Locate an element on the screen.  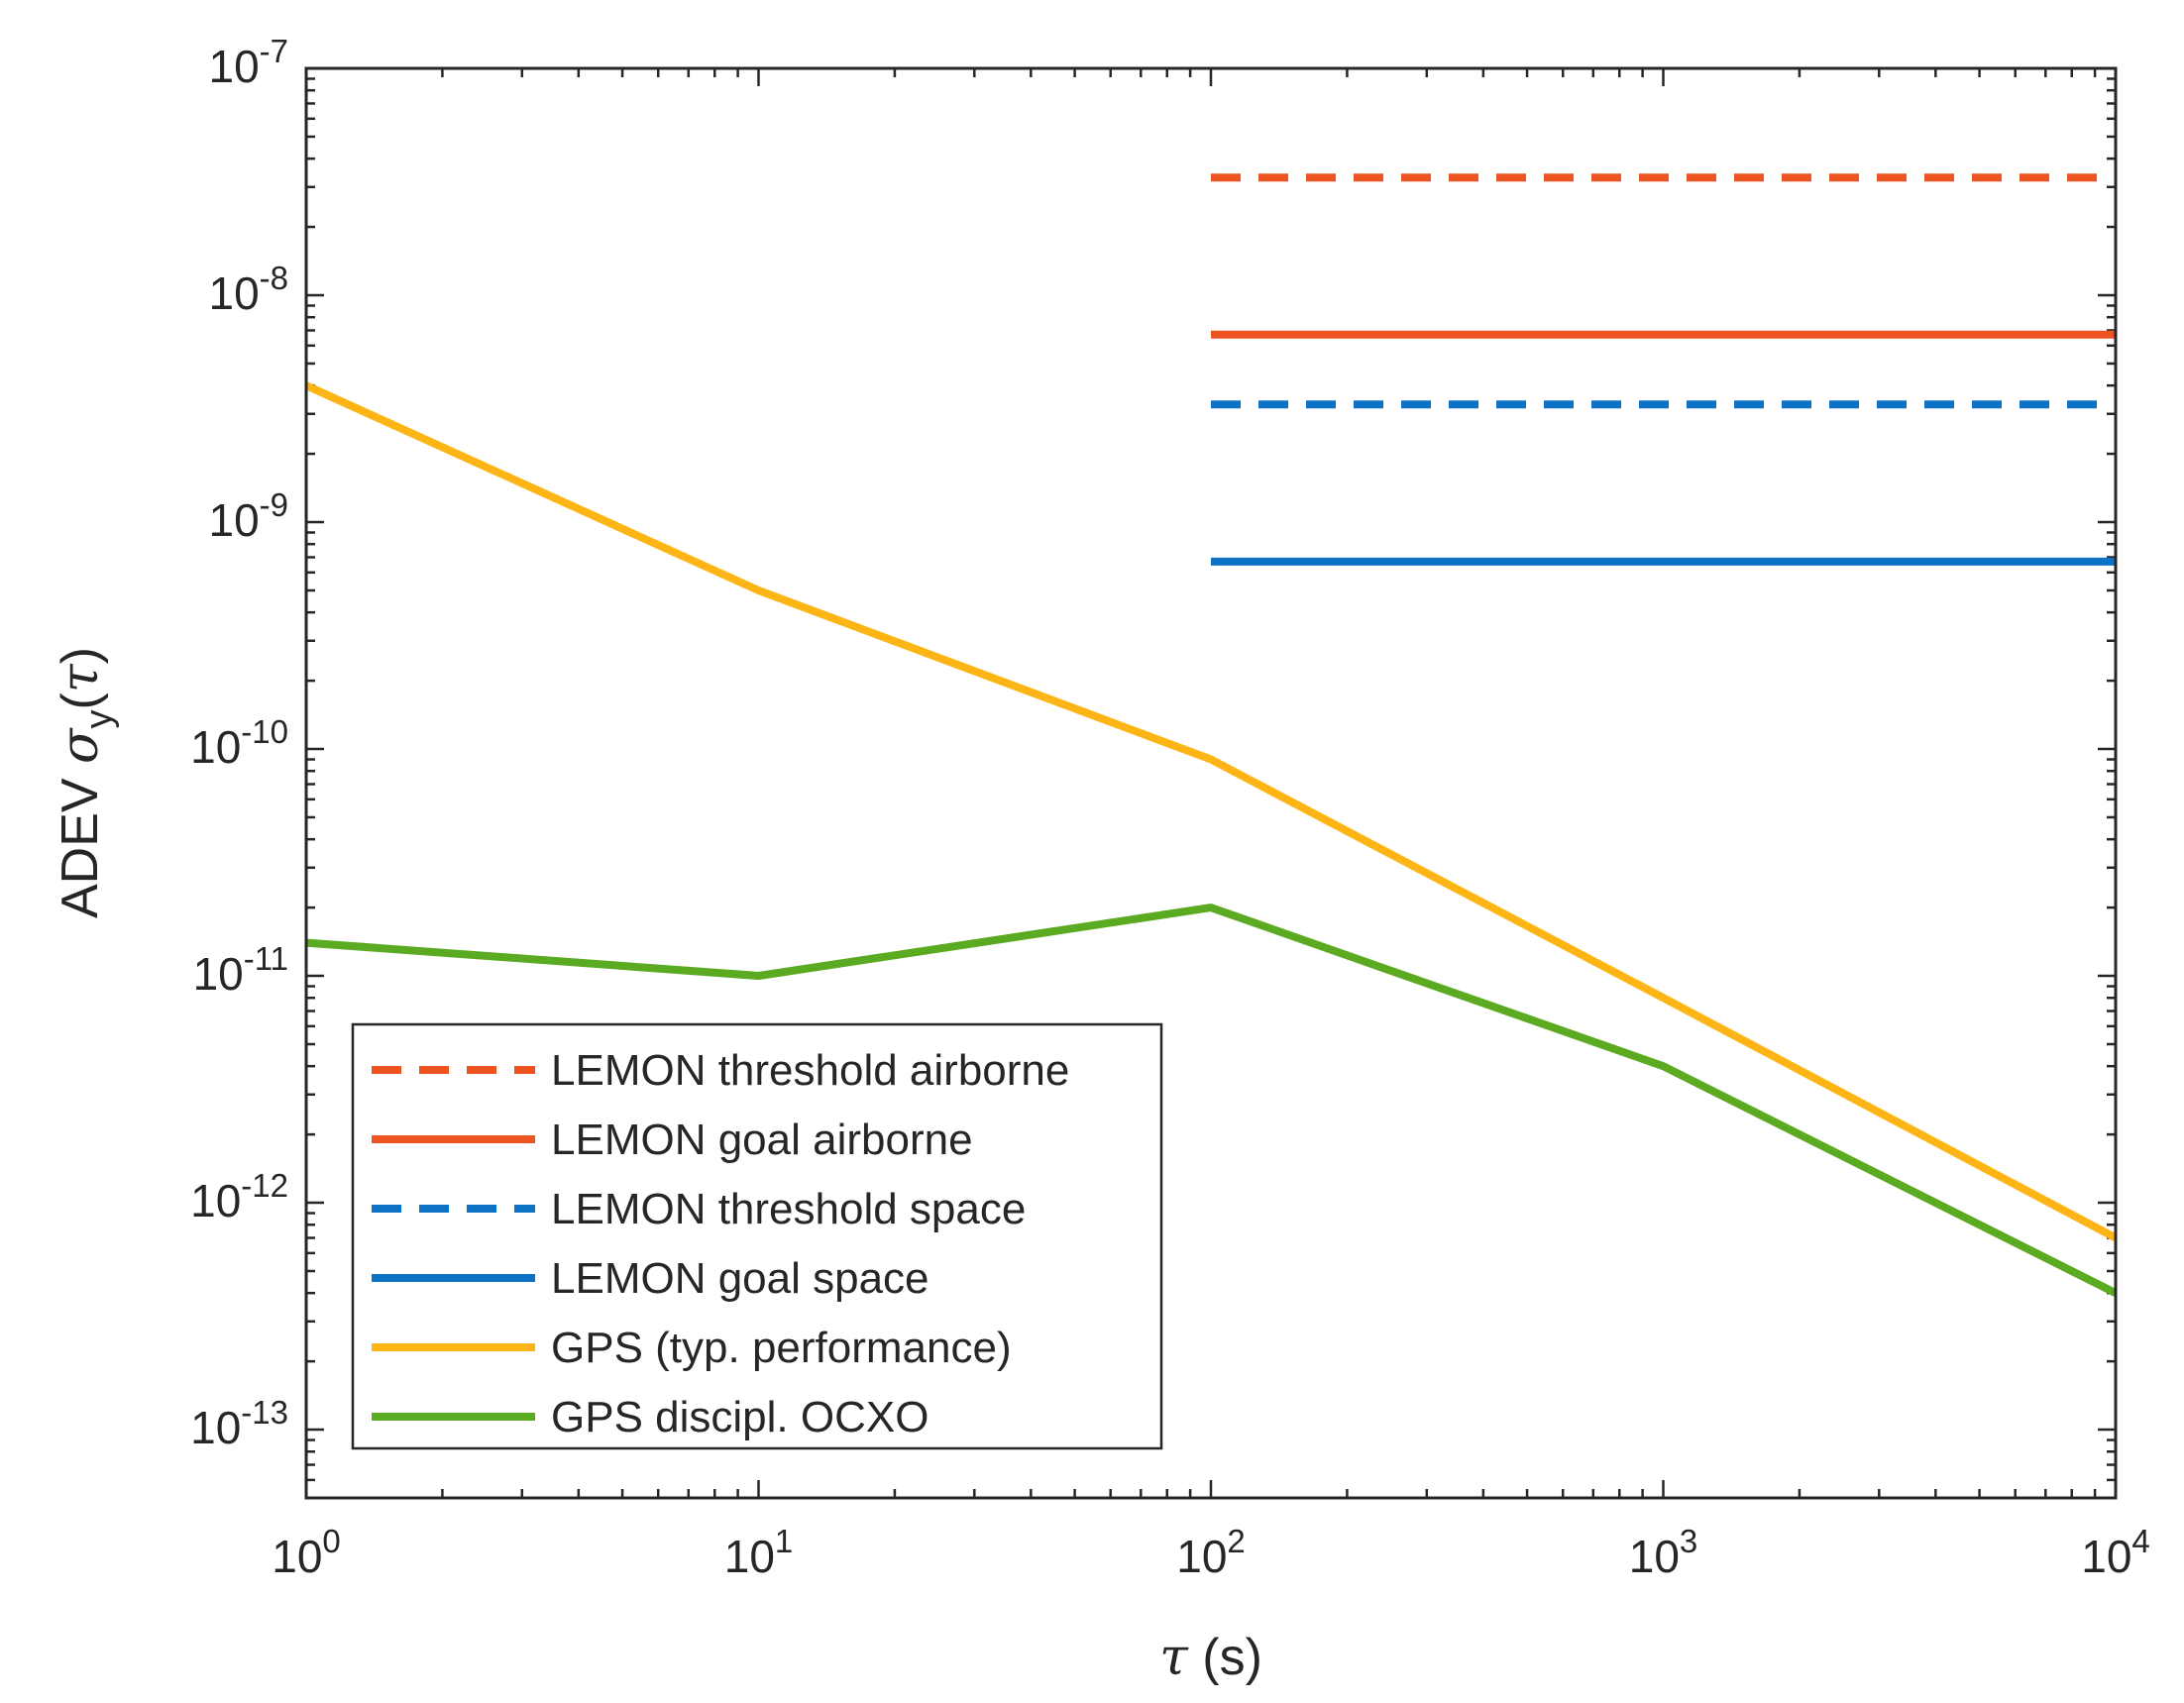
y-axis-close-paren: ) is located at coordinates (80, 655).